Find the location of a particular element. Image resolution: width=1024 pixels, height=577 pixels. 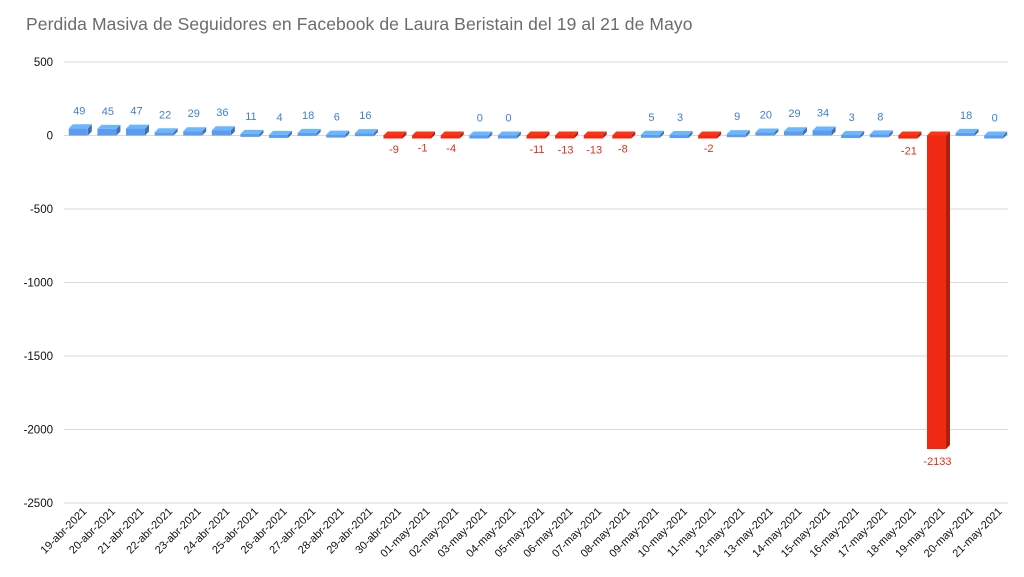

data-label: 3 is located at coordinates (852, 118).